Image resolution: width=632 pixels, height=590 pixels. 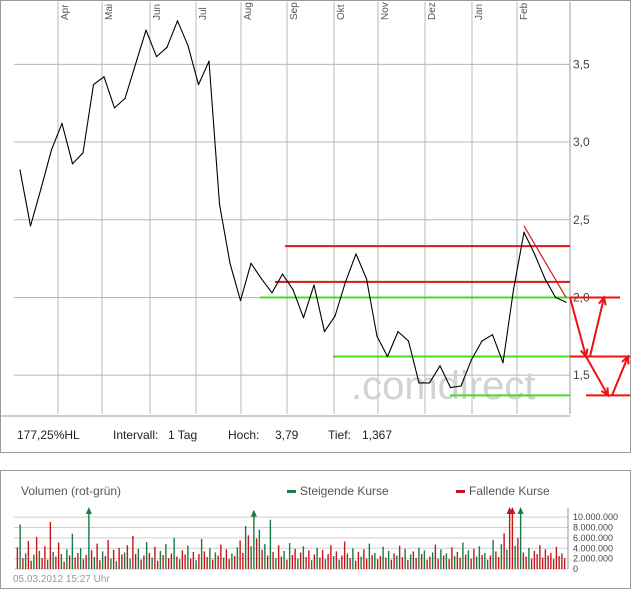 I want to click on volume-gridlines, so click(x=291, y=539).